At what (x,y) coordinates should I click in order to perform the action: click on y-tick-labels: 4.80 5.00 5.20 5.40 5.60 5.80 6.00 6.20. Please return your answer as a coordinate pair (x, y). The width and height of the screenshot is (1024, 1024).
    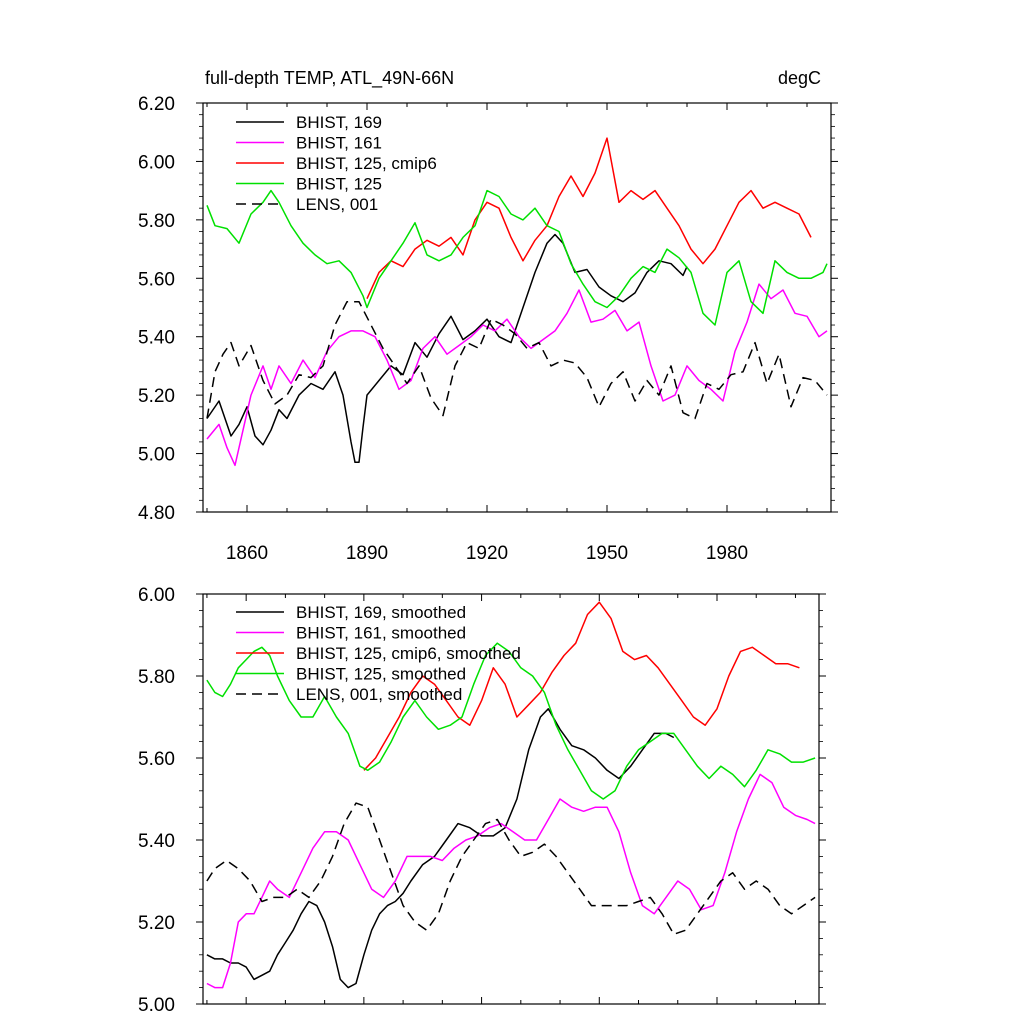
    Looking at the image, I should click on (156, 309).